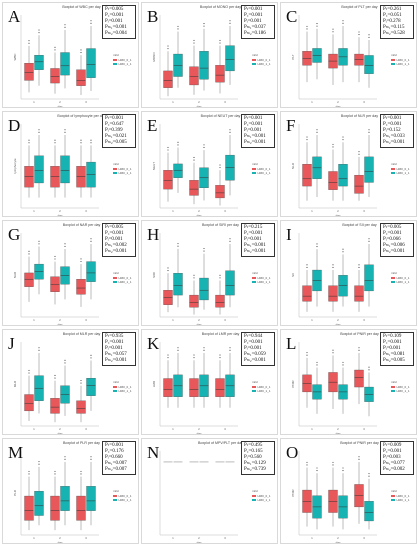 This screenshot has height=550, width=418. I want to click on p-value-text: Pₘ₂=0.739, so click(255, 469).